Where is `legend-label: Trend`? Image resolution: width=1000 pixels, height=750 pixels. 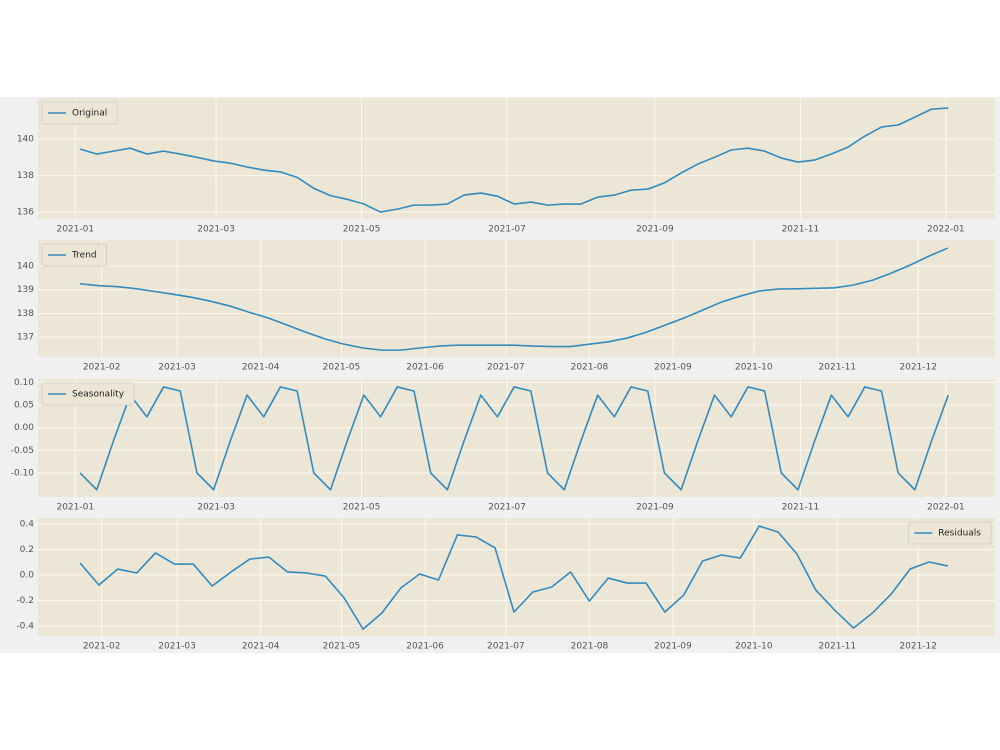
legend-label: Trend is located at coordinates (84, 256).